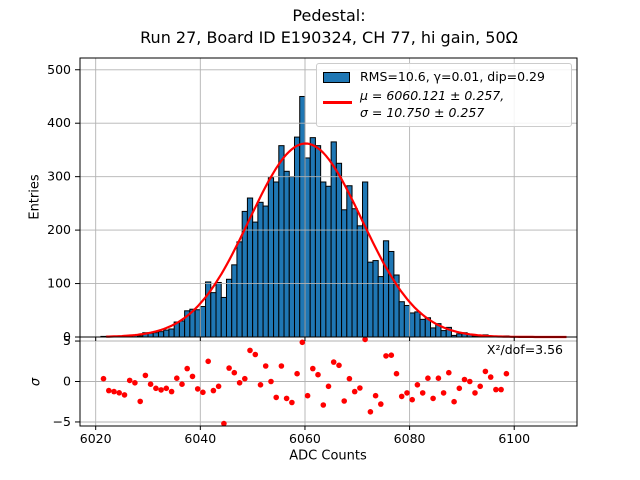 Image resolution: width=640 pixels, height=480 pixels. What do you see at coordinates (305, 381) in the screenshot?
I see `residual-dots` at bounding box center [305, 381].